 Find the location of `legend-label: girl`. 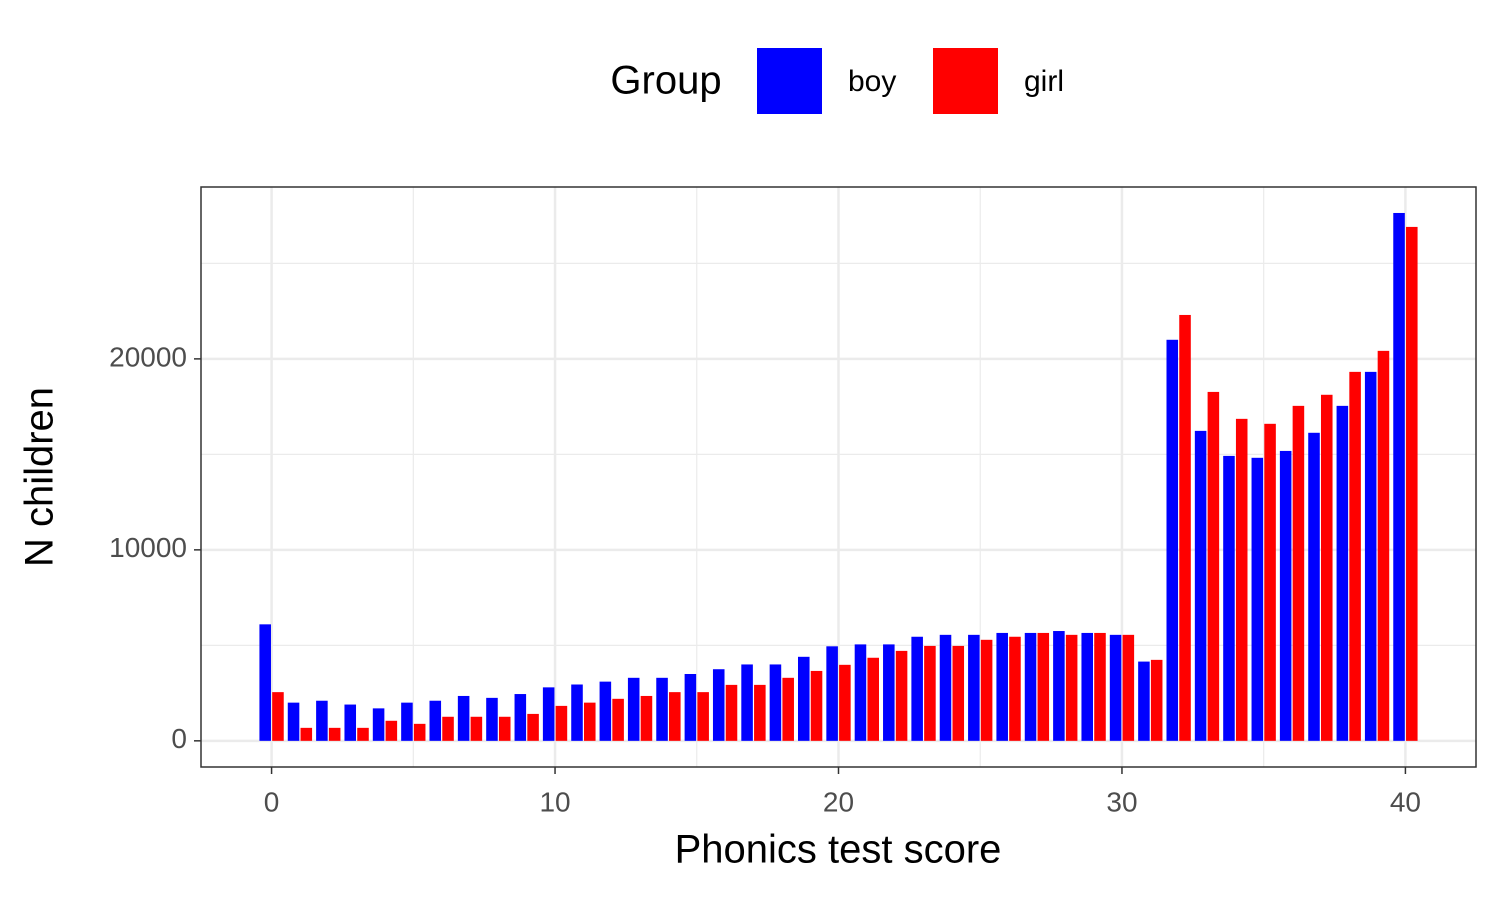

legend-label: girl is located at coordinates (1044, 81).